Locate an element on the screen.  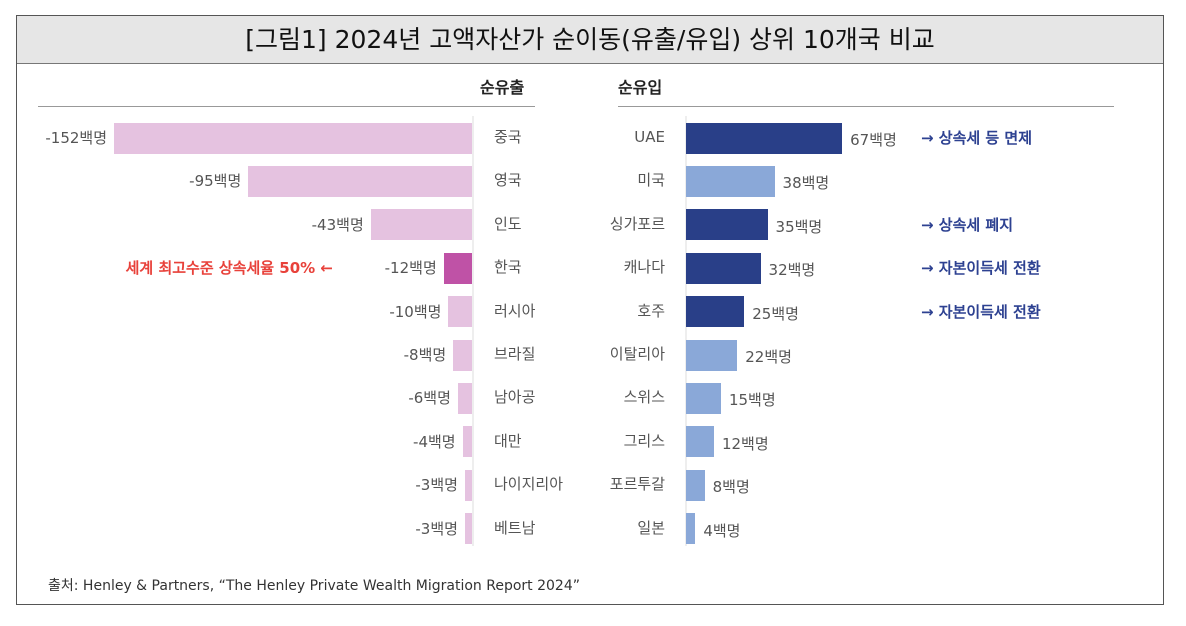
inflow-country-label: 캐나다 is located at coordinates (644, 267).